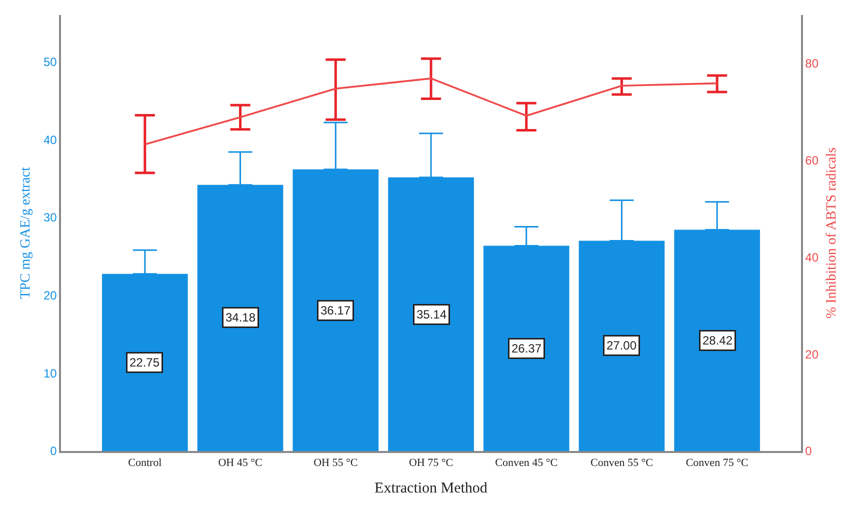  Describe the element at coordinates (335, 311) in the screenshot. I see `data-label: 36.17` at that location.